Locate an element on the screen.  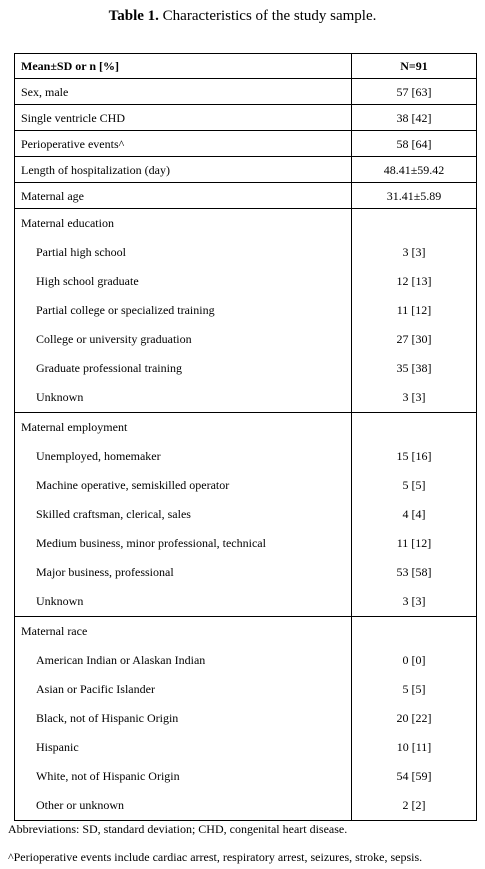
row-value: 57 [63] is located at coordinates (414, 91).